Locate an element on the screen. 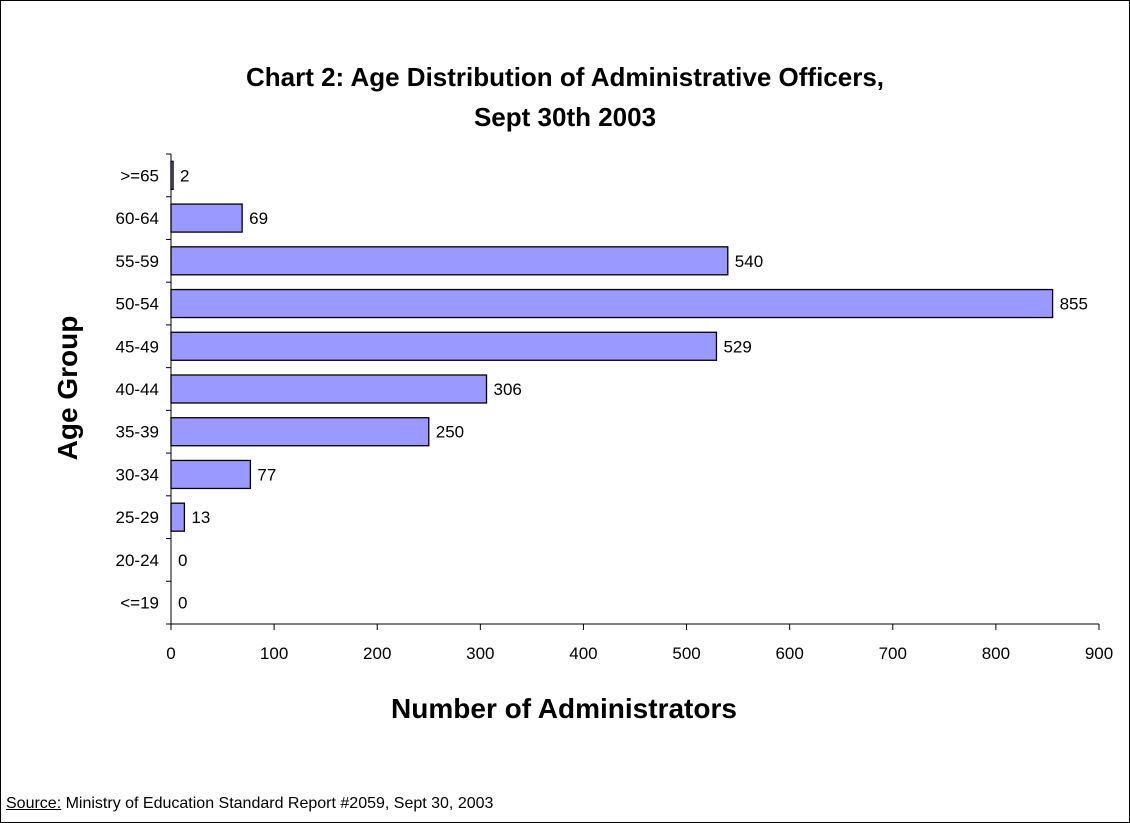  data-label-35-39: 250 is located at coordinates (450, 432).